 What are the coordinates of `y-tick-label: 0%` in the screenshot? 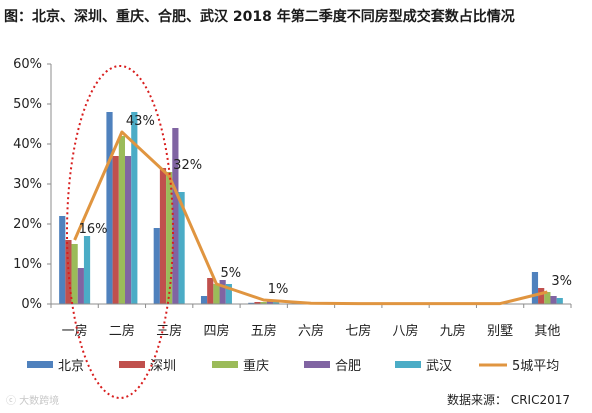 It's located at (31, 304).